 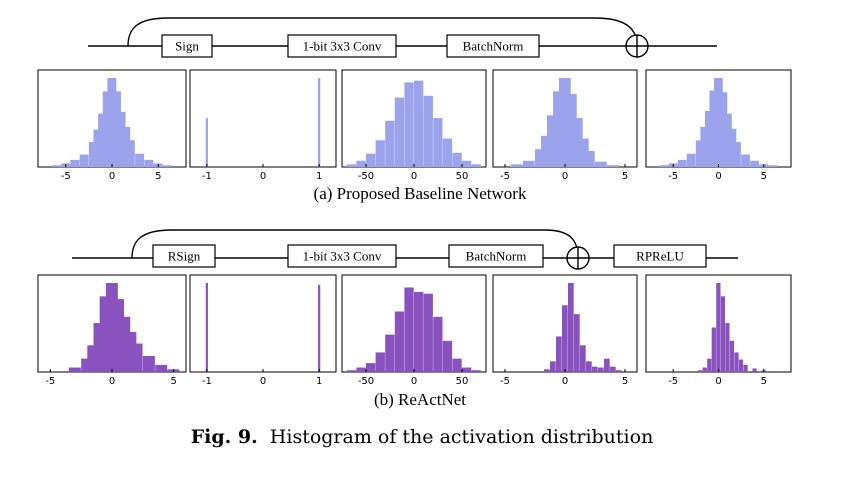 What do you see at coordinates (660, 256) in the screenshot?
I see `diagram-b-block-rprelu` at bounding box center [660, 256].